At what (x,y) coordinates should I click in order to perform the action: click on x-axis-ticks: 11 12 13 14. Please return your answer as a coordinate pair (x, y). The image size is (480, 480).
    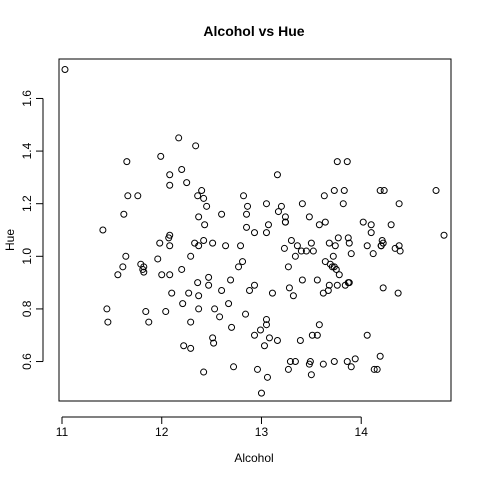
    Looking at the image, I should click on (212, 428).